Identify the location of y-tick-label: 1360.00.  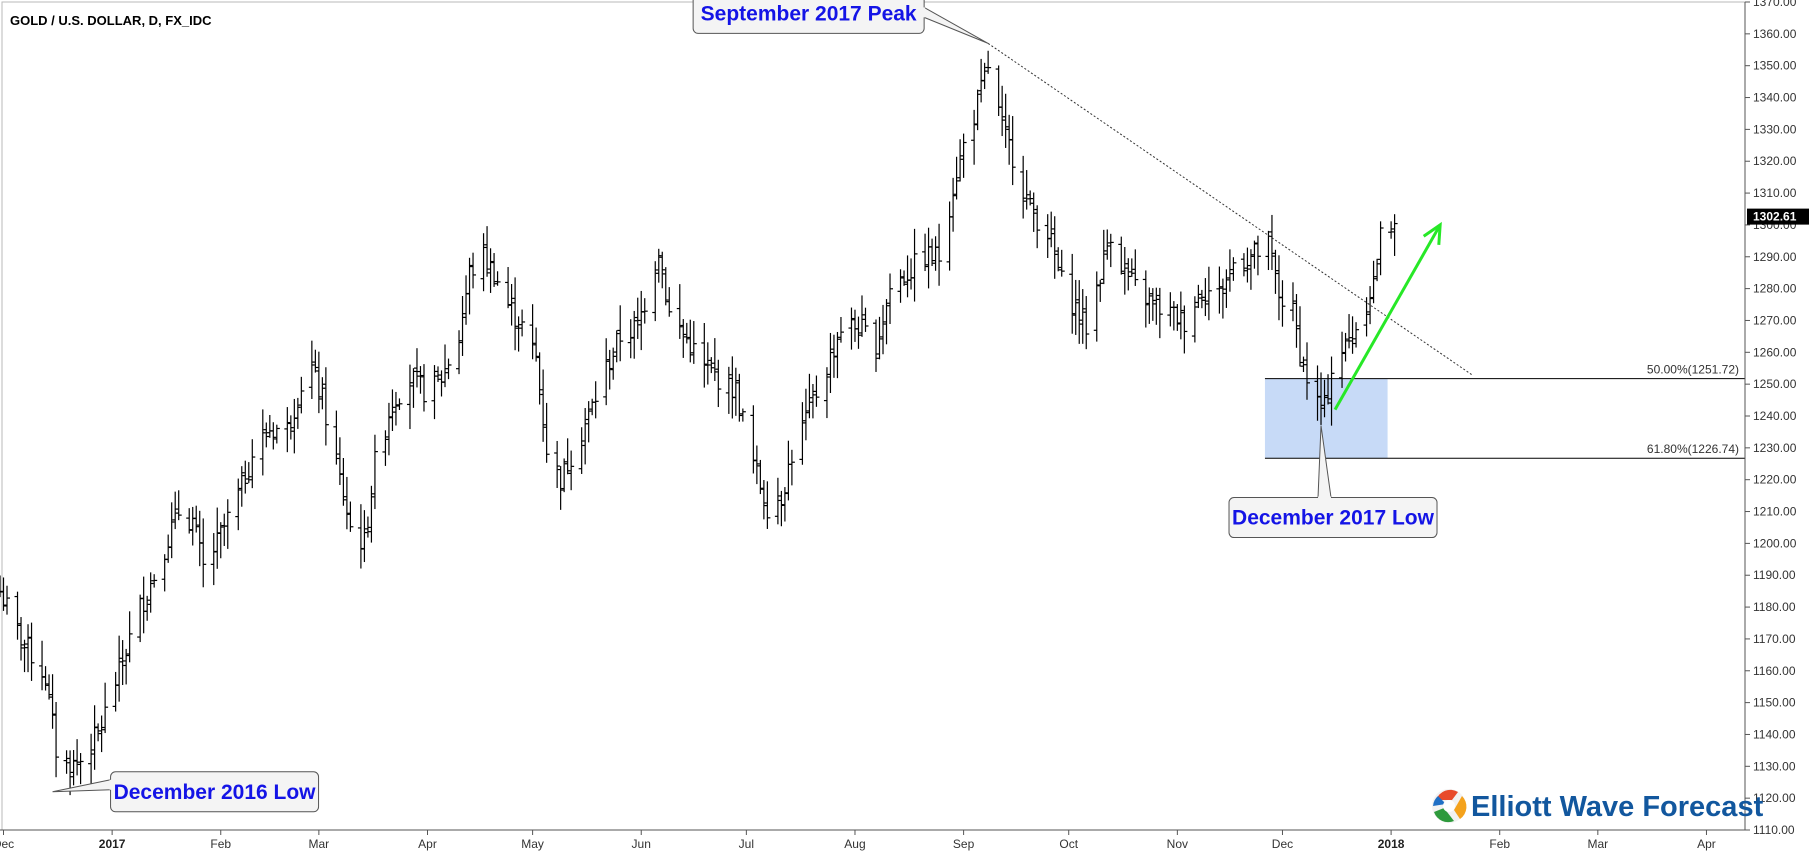
(1775, 34).